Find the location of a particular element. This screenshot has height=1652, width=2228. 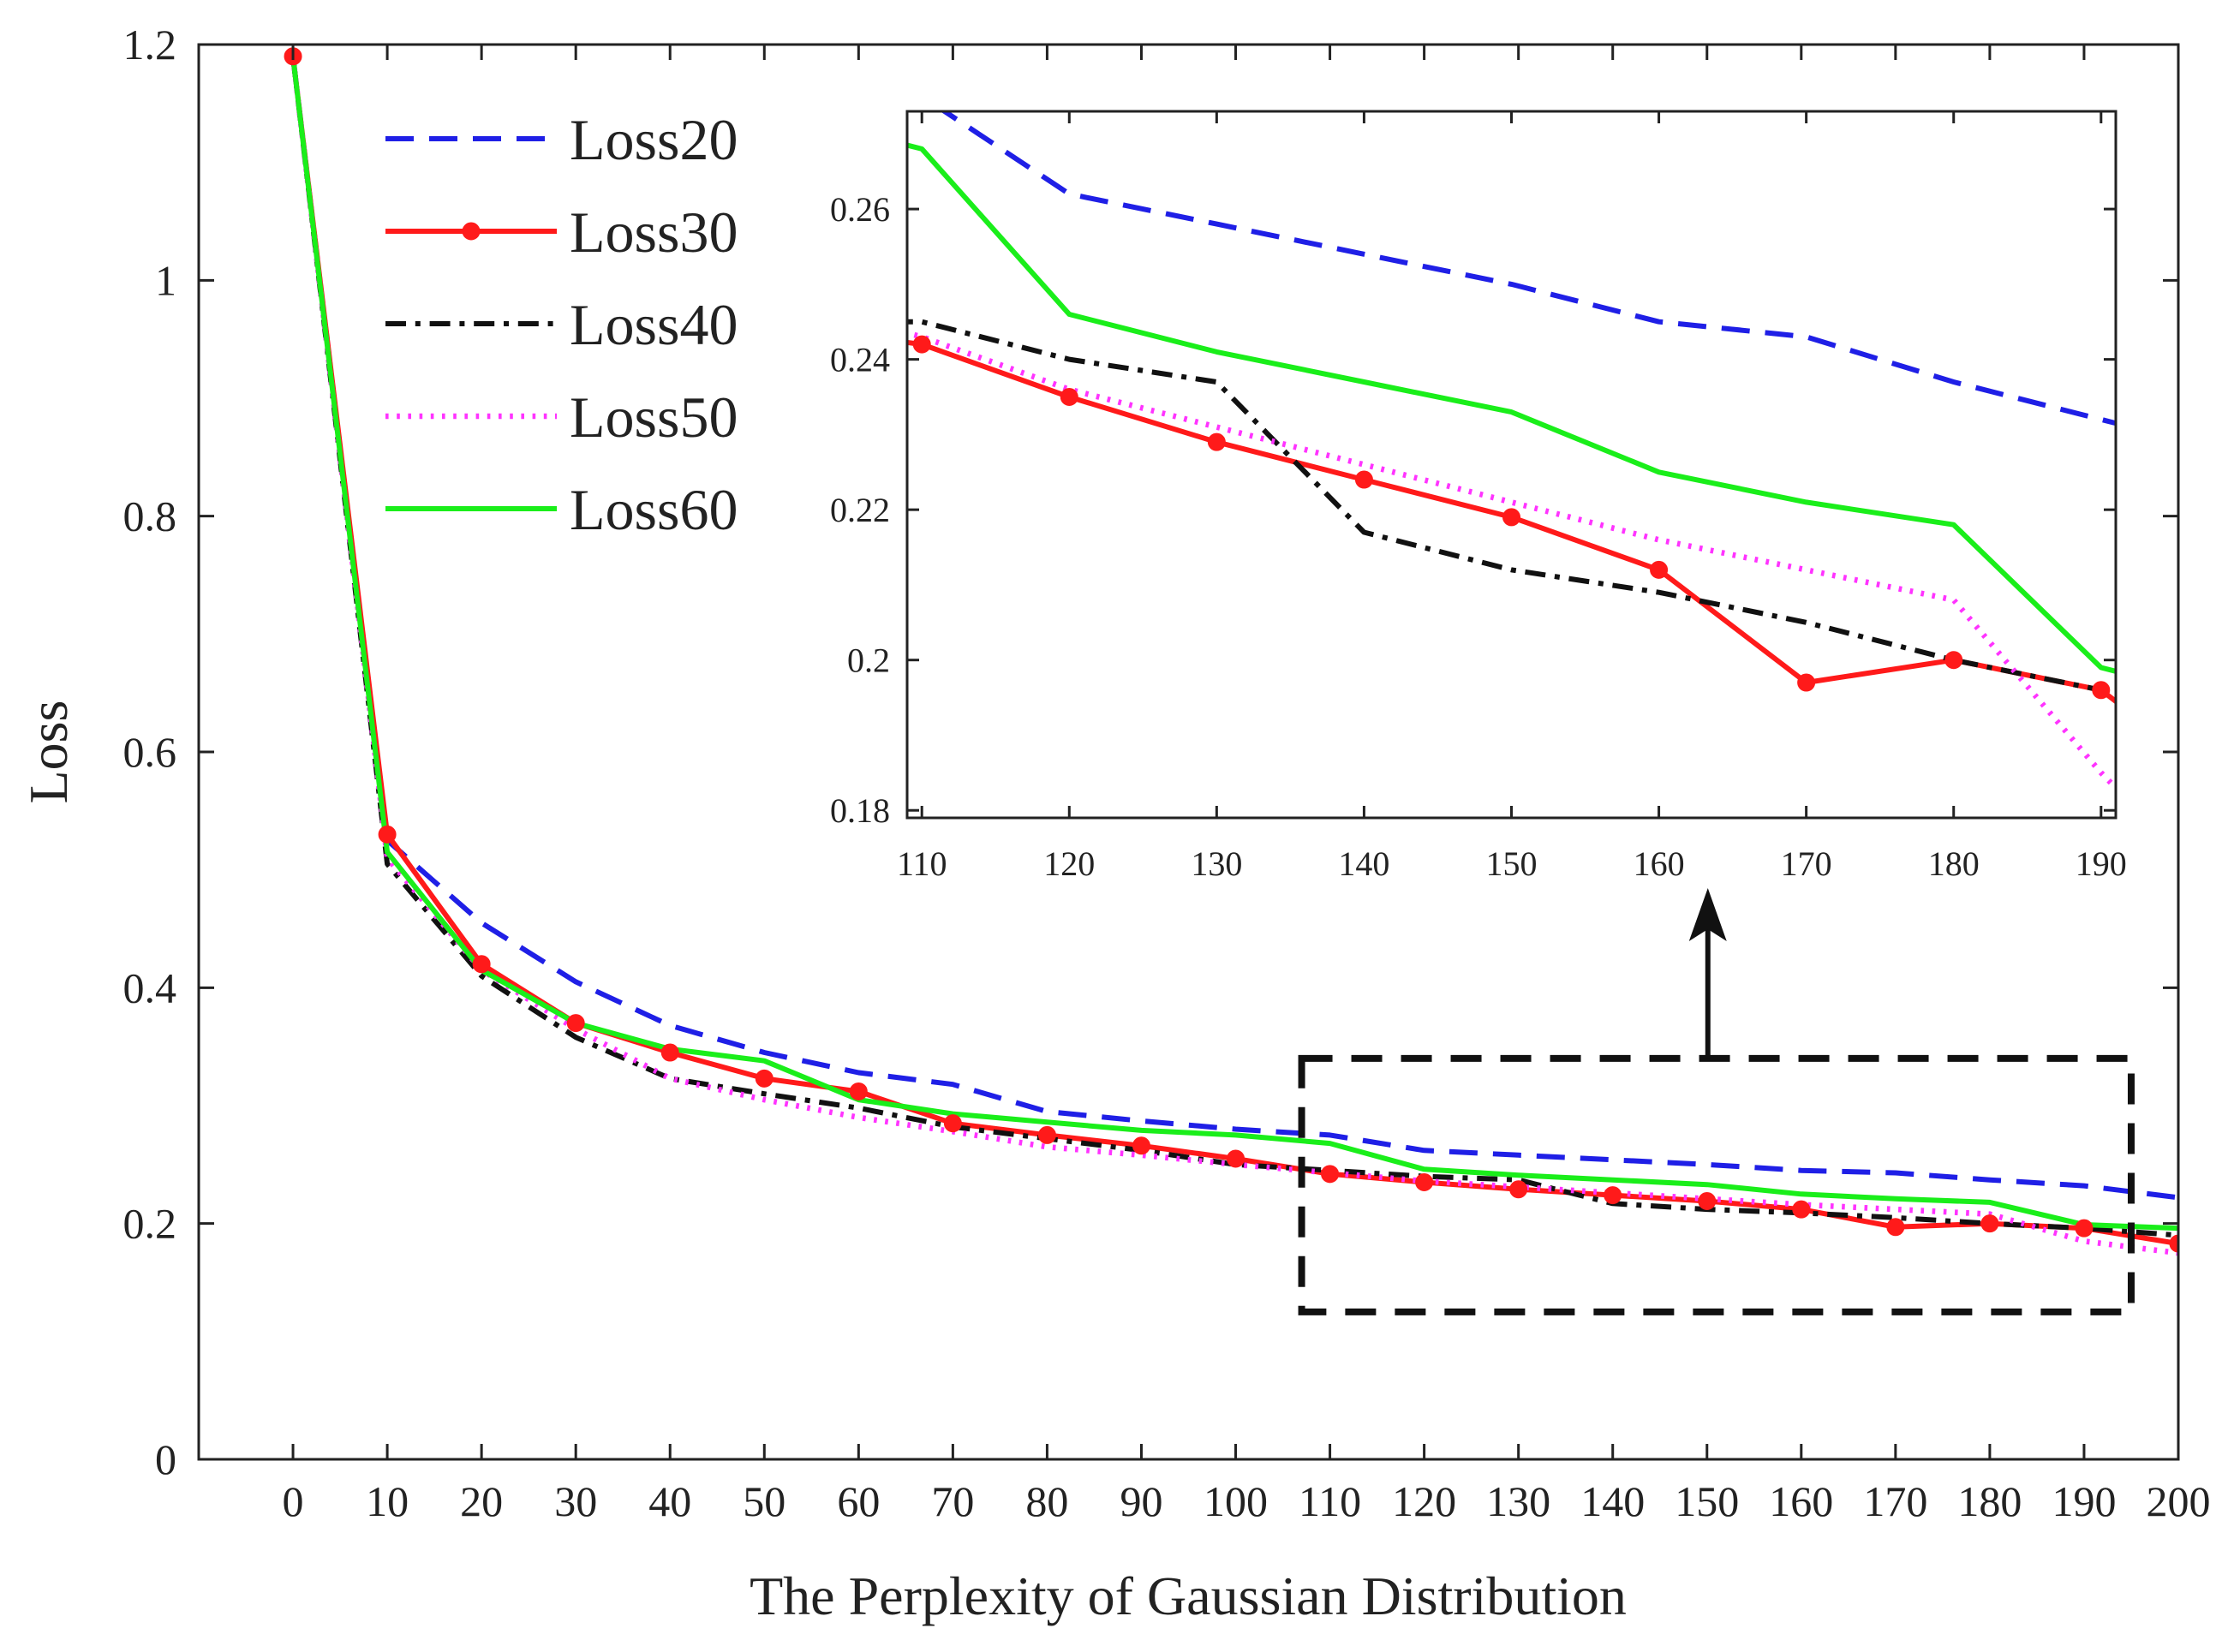

inset-series-loss40-line is located at coordinates (1511, 508).